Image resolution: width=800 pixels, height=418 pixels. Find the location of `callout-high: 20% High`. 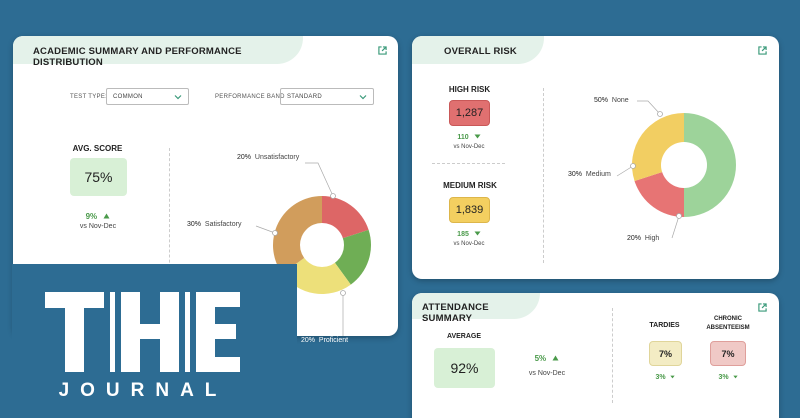

callout-high: 20% High is located at coordinates (643, 238).